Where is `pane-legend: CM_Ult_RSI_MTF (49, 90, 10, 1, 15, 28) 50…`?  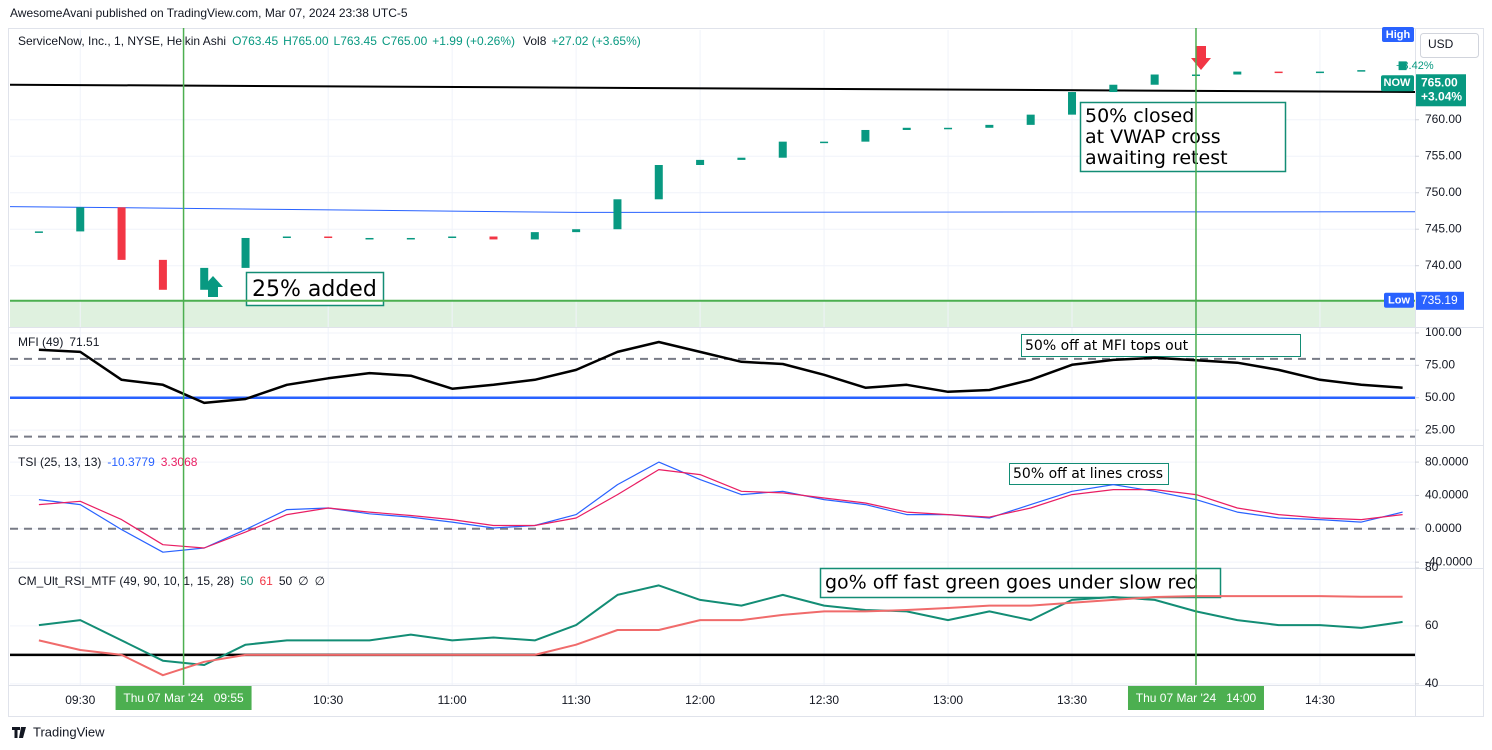
pane-legend: CM_Ult_RSI_MTF (49, 90, 10, 1, 15, 28) 50… is located at coordinates (171, 581).